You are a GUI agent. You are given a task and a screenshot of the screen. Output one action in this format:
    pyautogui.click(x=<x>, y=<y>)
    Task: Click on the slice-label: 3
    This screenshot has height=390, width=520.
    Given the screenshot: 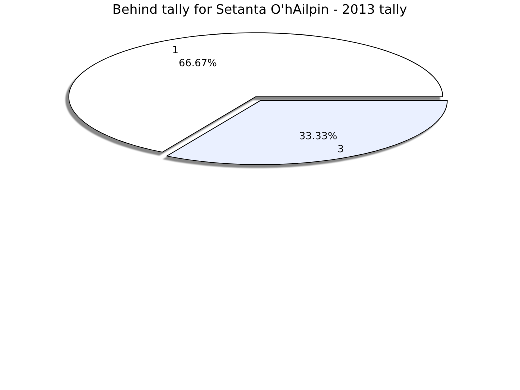 What is the action you would take?
    pyautogui.click(x=341, y=150)
    